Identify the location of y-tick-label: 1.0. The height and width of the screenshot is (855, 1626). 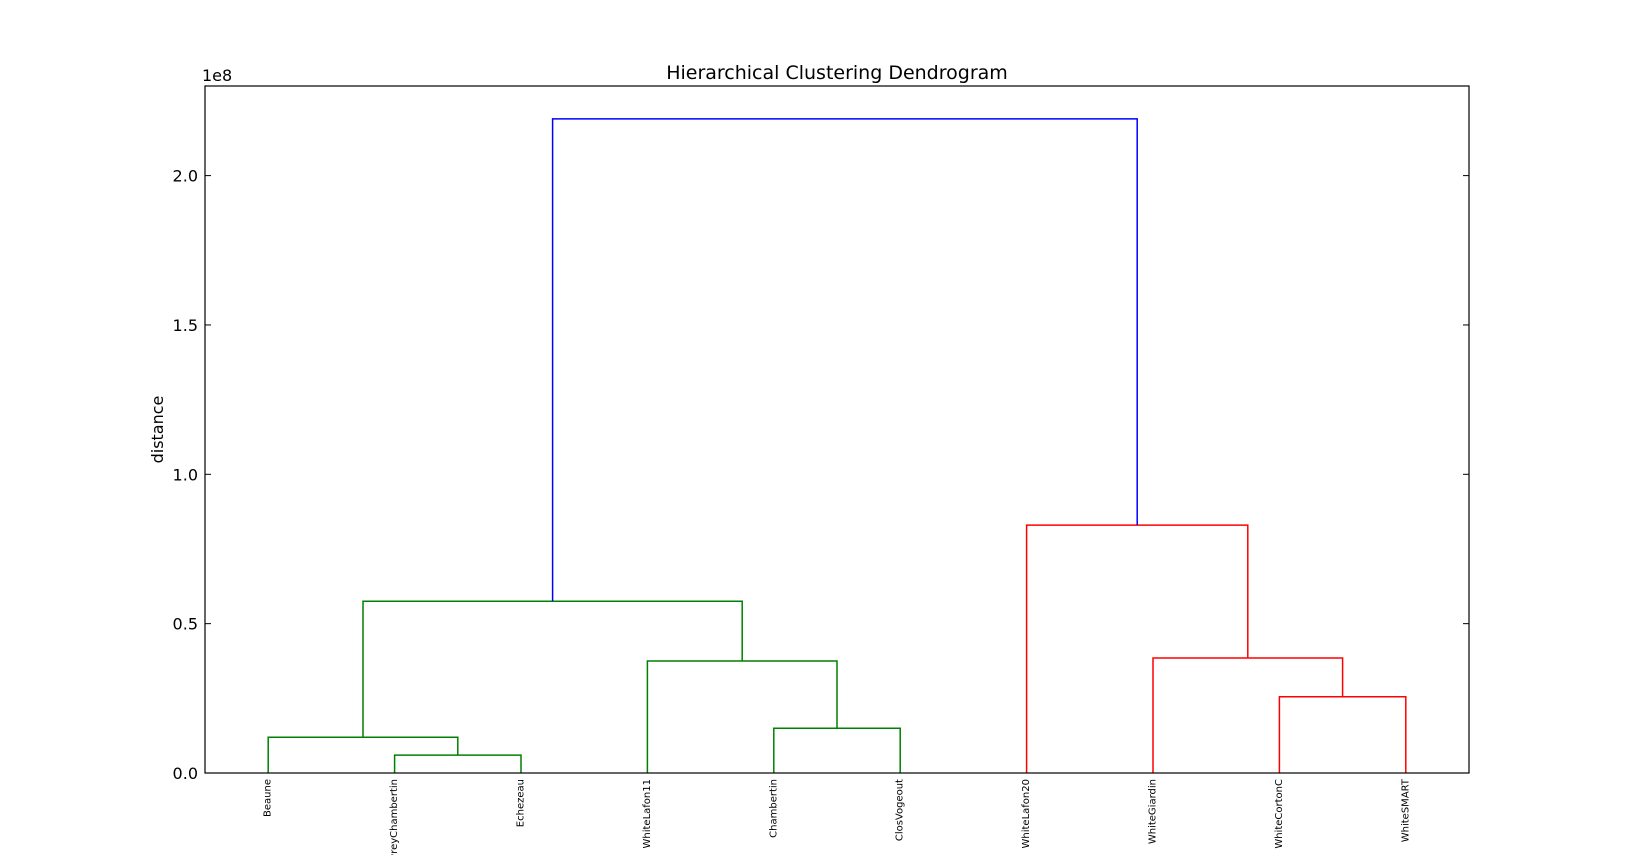
(185, 474).